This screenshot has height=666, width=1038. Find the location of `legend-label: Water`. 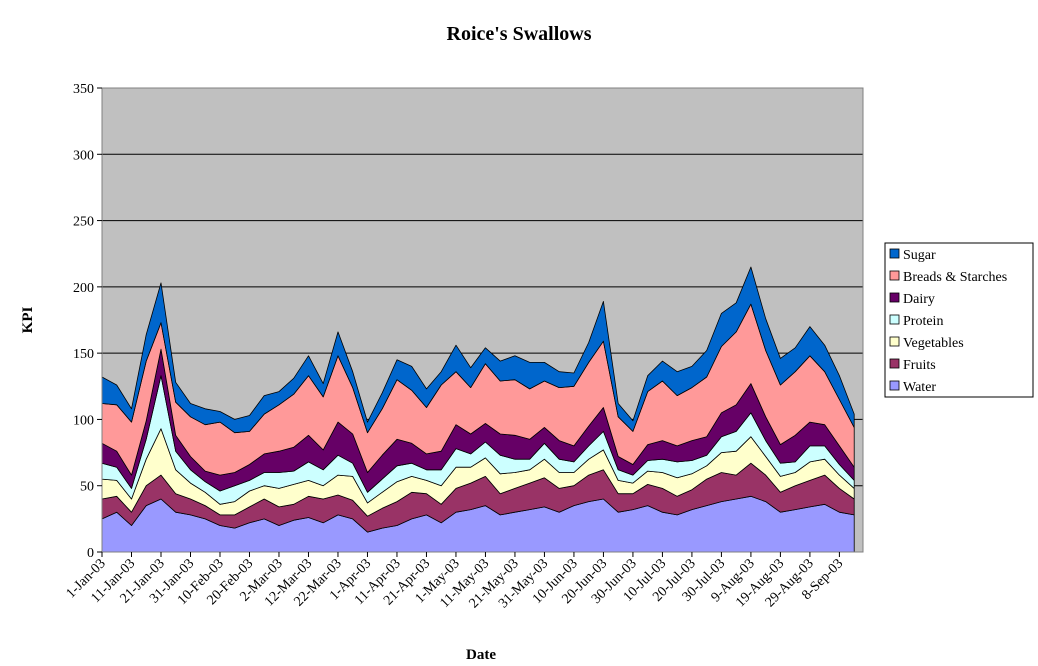

legend-label: Water is located at coordinates (919, 387).